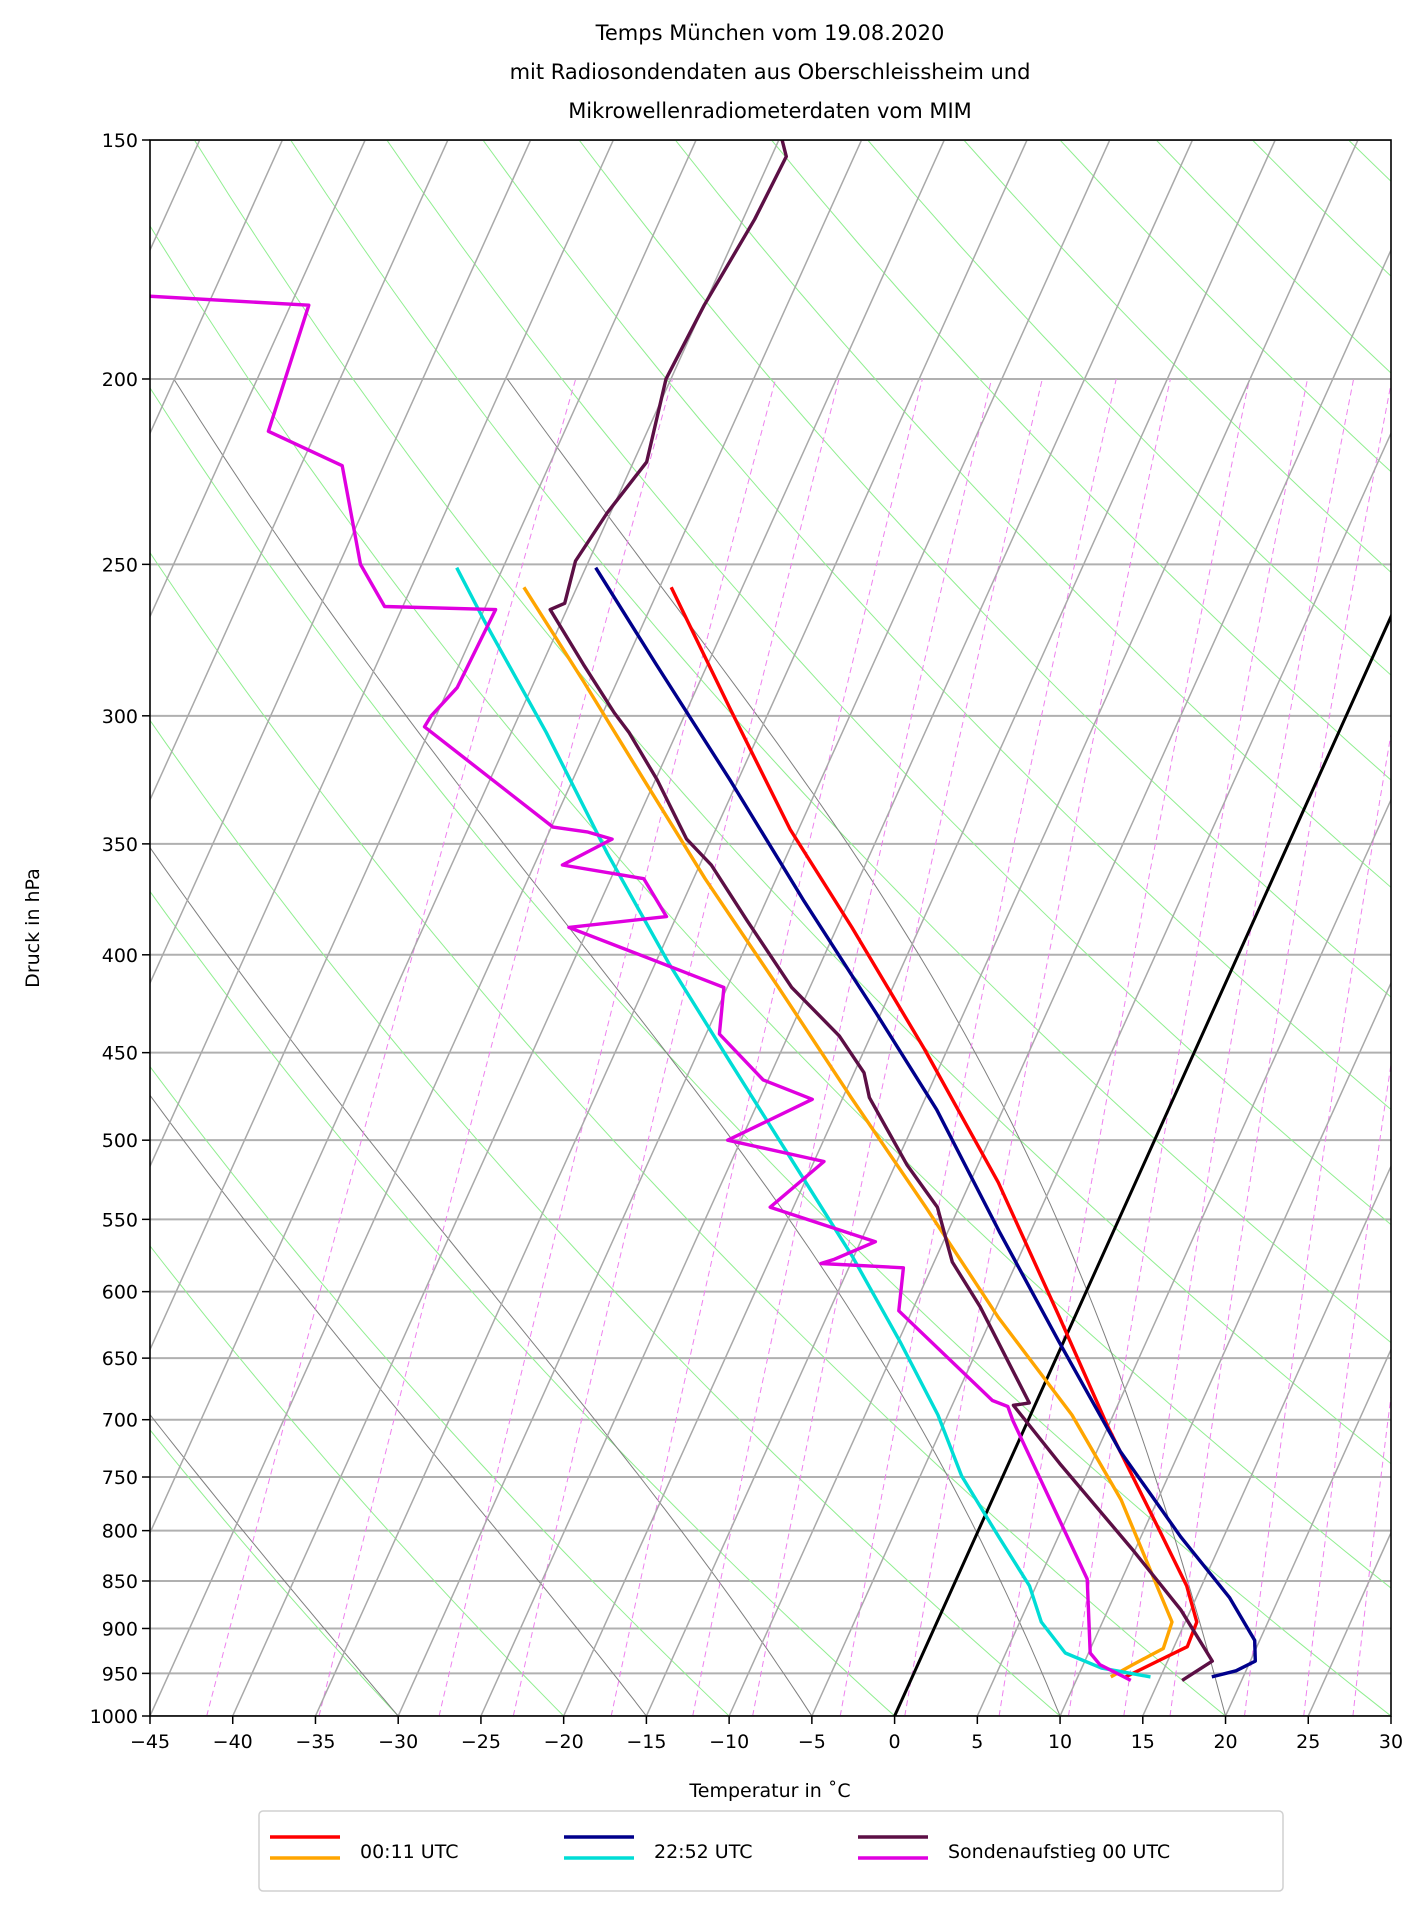 Image resolution: width=1427 pixels, height=1907 pixels. Describe the element at coordinates (729, 1742) in the screenshot. I see `x-tick-label: −10` at that location.